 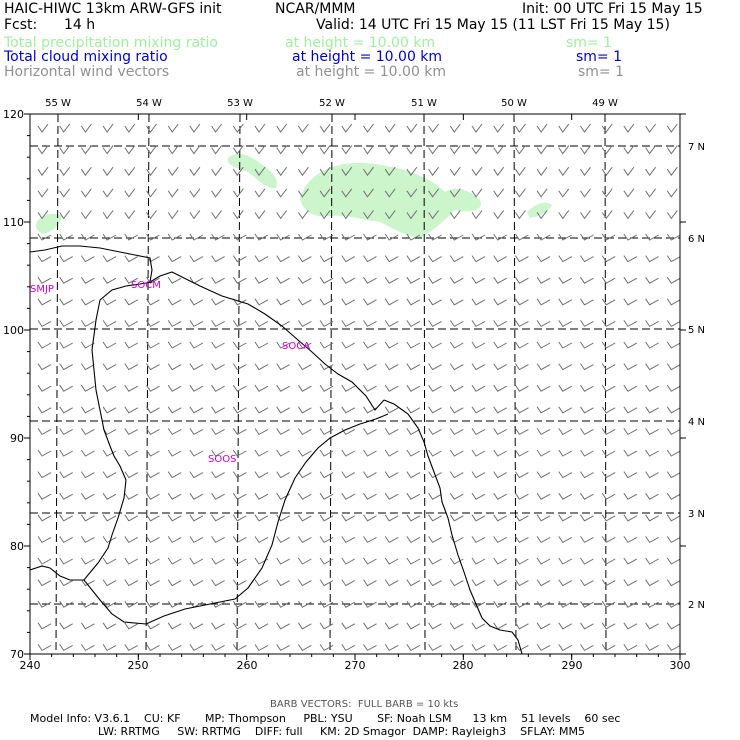 What do you see at coordinates (390, 200) in the screenshot?
I see `precip-area` at bounding box center [390, 200].